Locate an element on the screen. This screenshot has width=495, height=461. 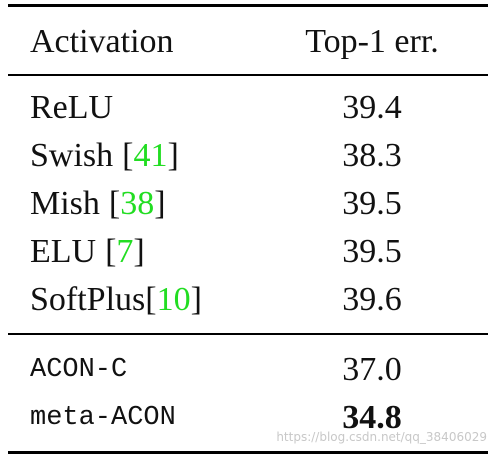
row-value: 37.0 is located at coordinates (372, 369).